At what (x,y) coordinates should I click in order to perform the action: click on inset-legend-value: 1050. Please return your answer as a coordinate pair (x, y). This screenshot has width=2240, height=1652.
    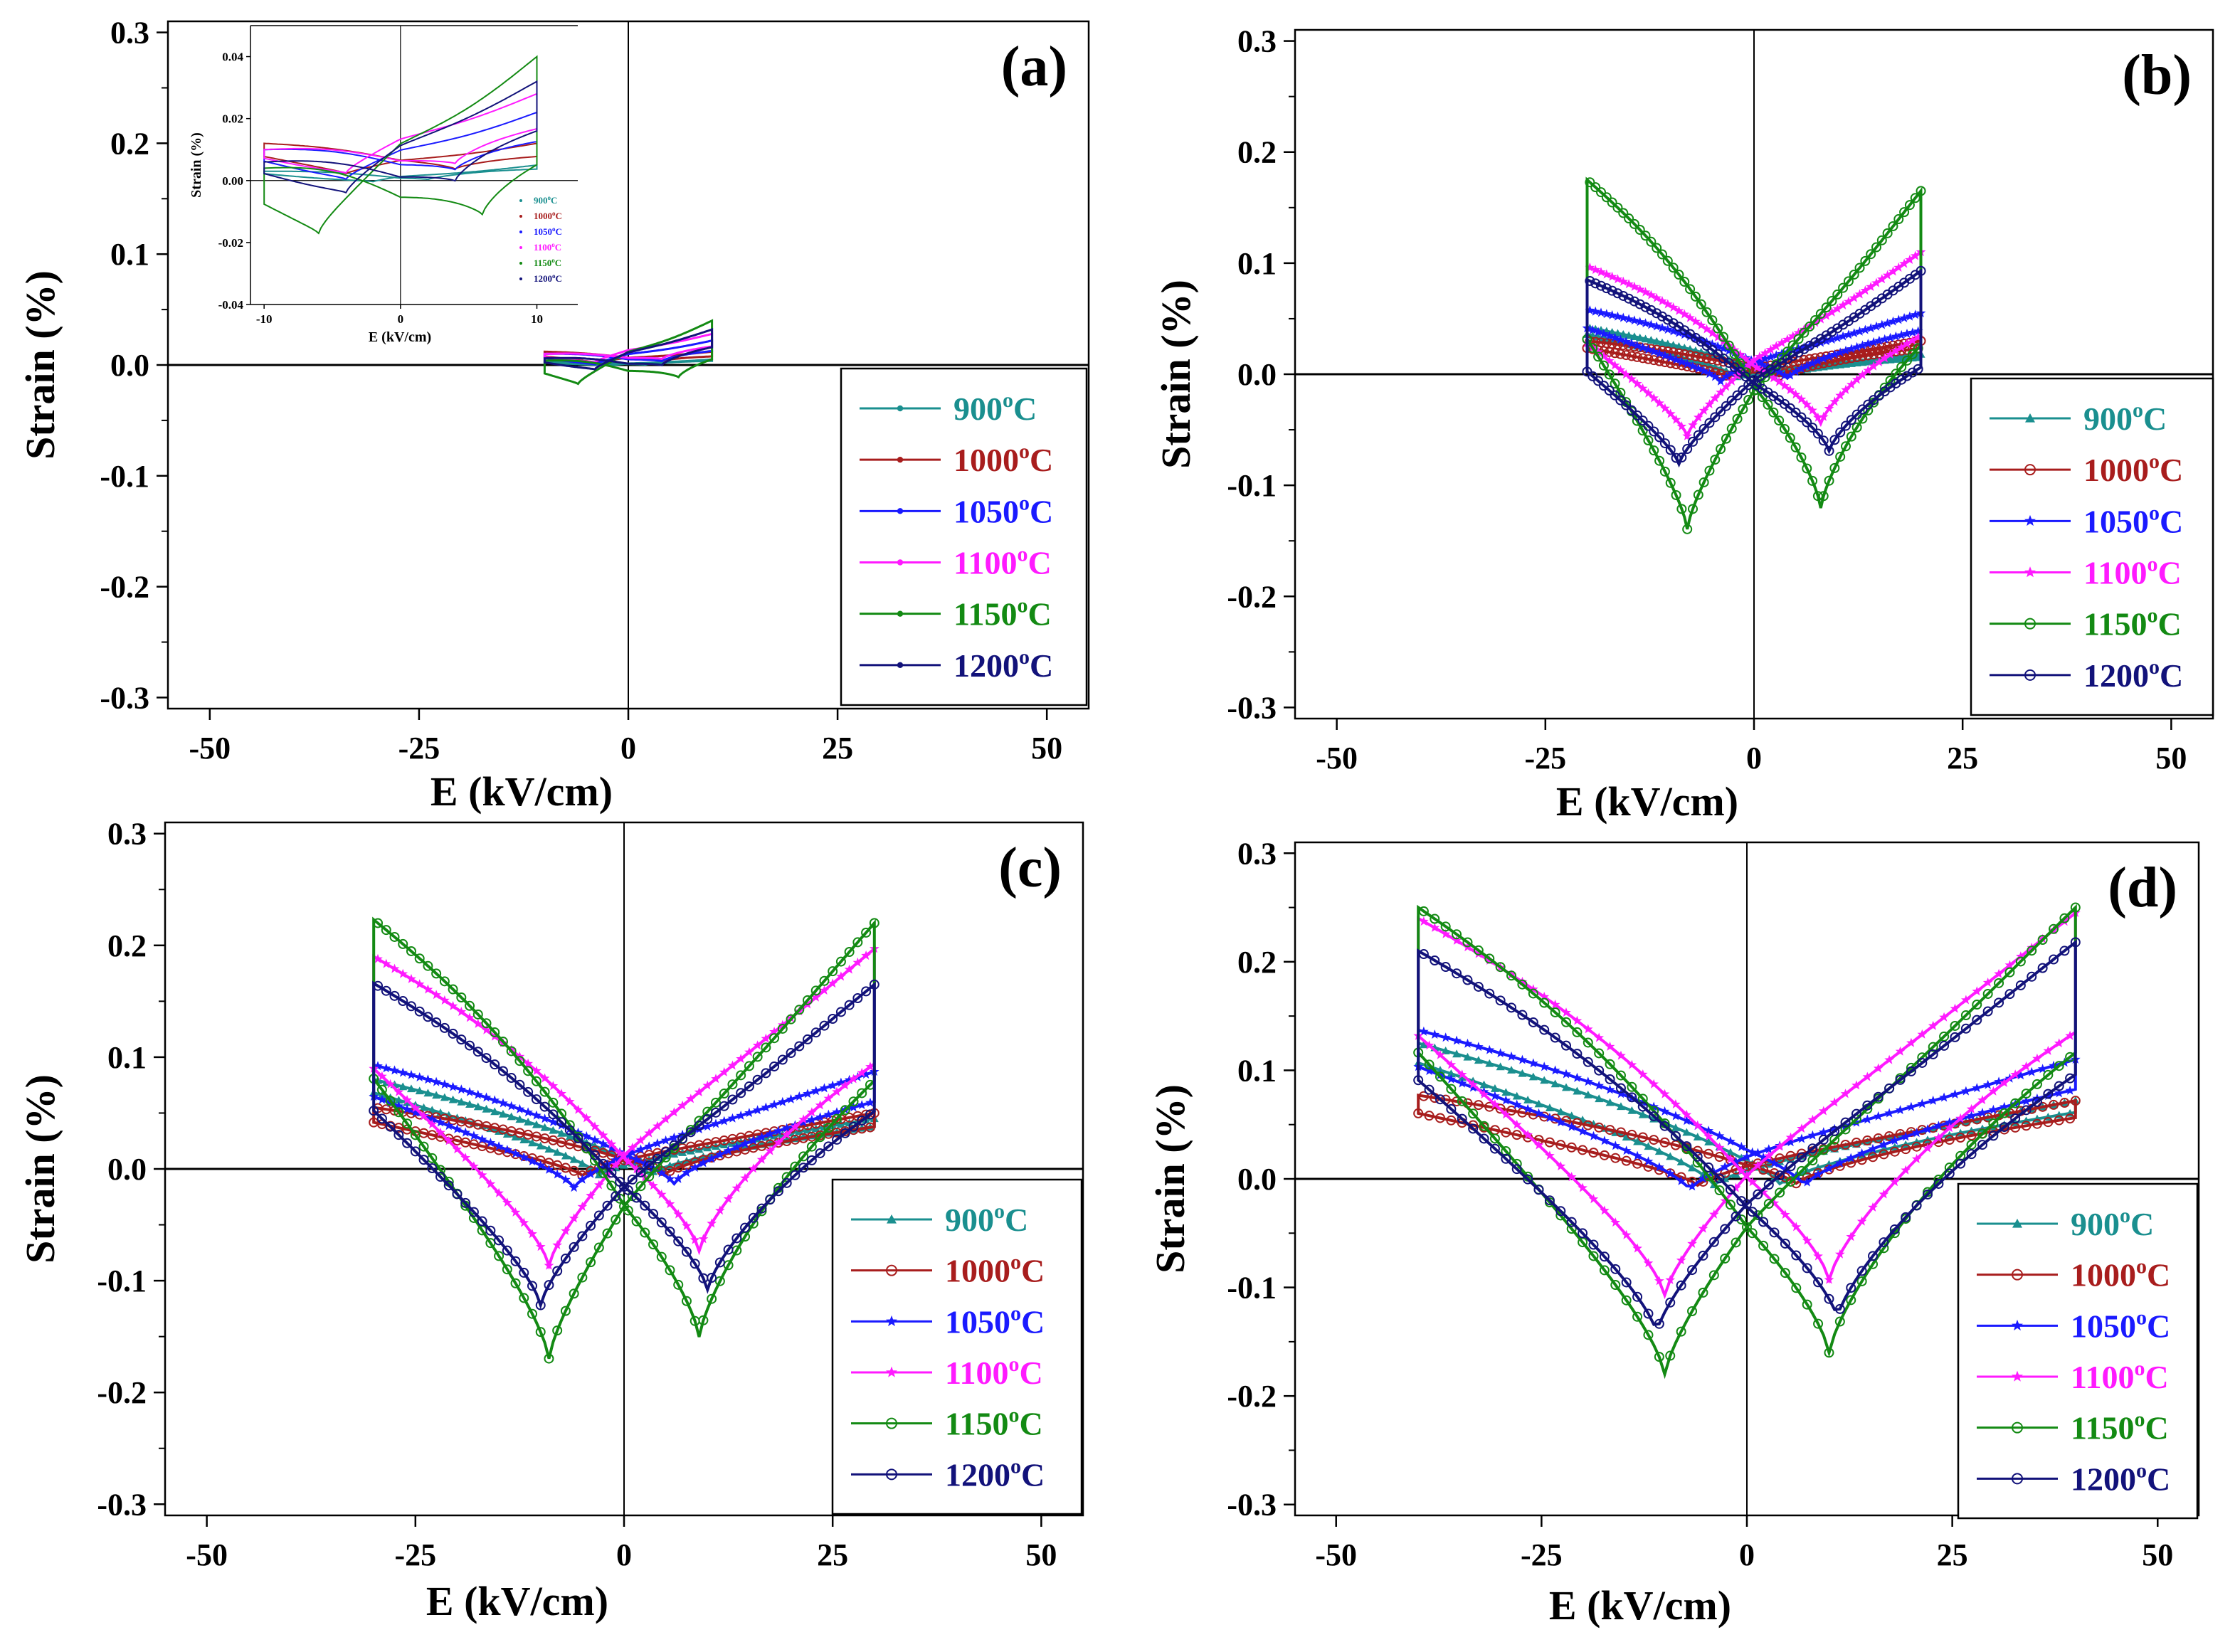
    Looking at the image, I should click on (543, 231).